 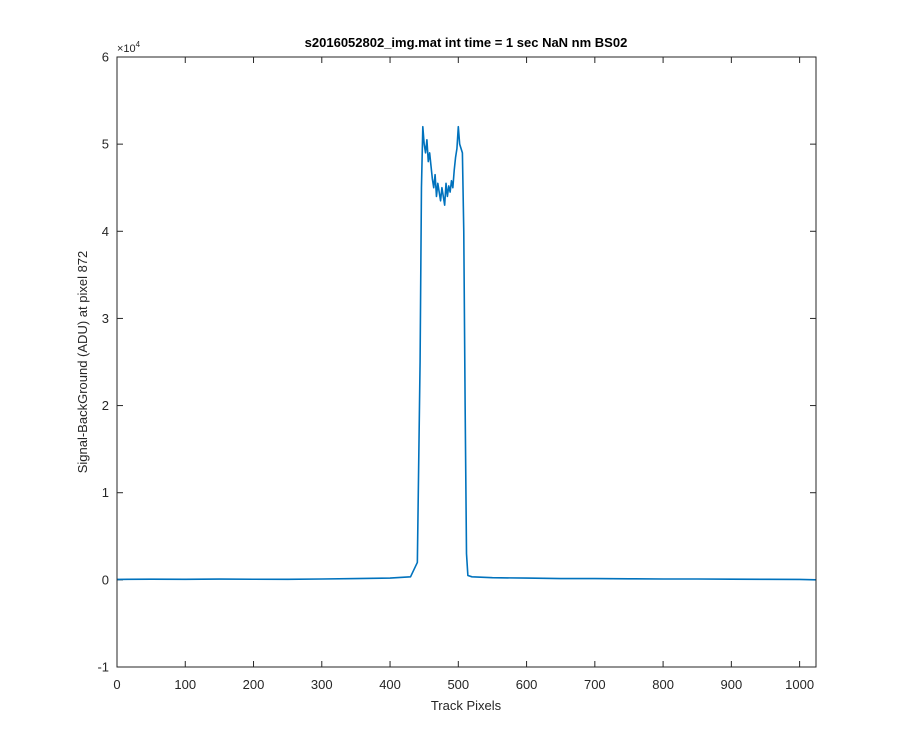 What do you see at coordinates (116, 684) in the screenshot?
I see `x-tick-label: 0` at bounding box center [116, 684].